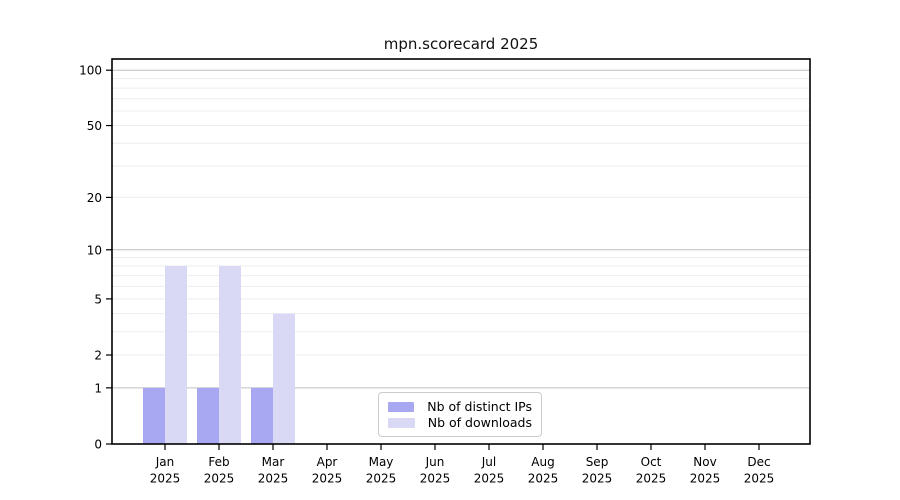 The width and height of the screenshot is (900, 500). What do you see at coordinates (176, 355) in the screenshot?
I see `bar-nb-of-downloads-jan` at bounding box center [176, 355].